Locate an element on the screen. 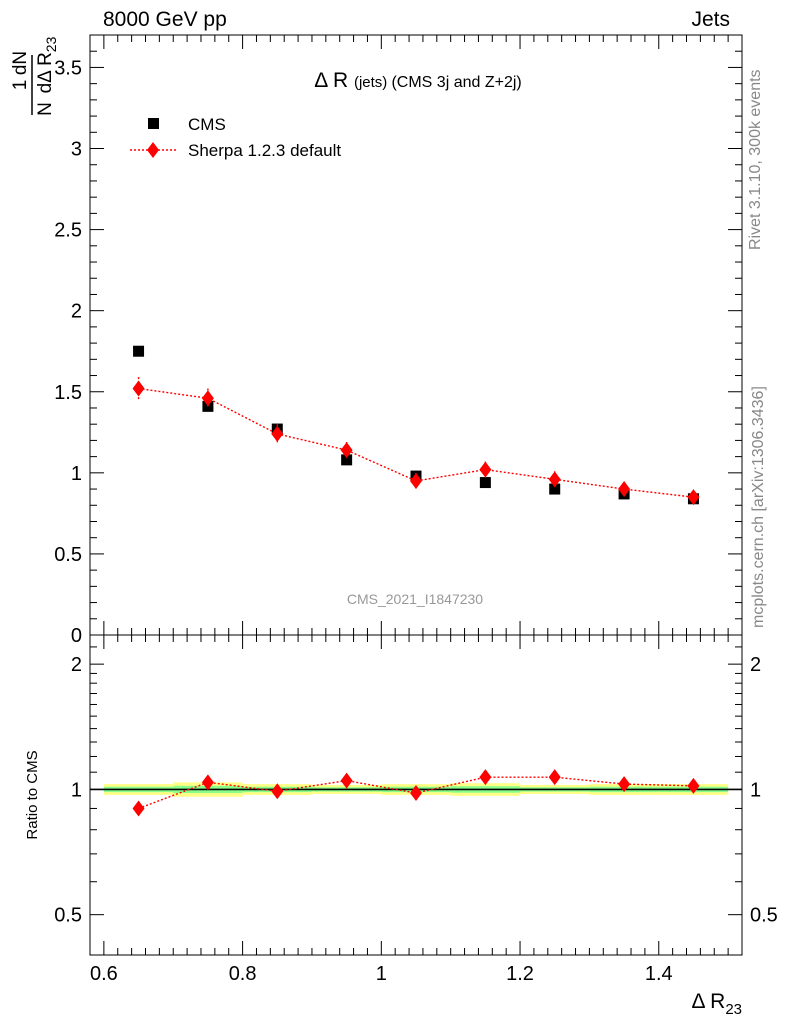 The image size is (786, 1024). ratio-y-axis-label: Ratio to CMS is located at coordinates (32, 794).